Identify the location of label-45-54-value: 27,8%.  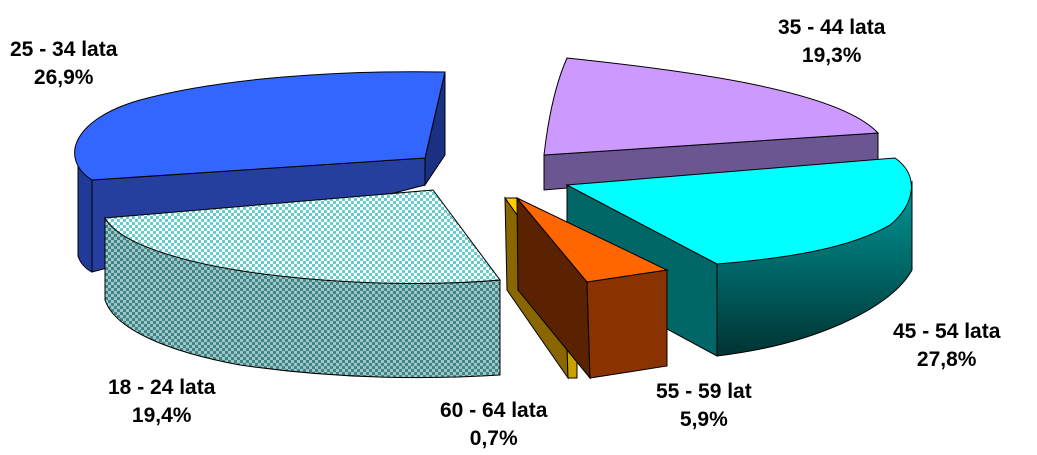
(946, 359).